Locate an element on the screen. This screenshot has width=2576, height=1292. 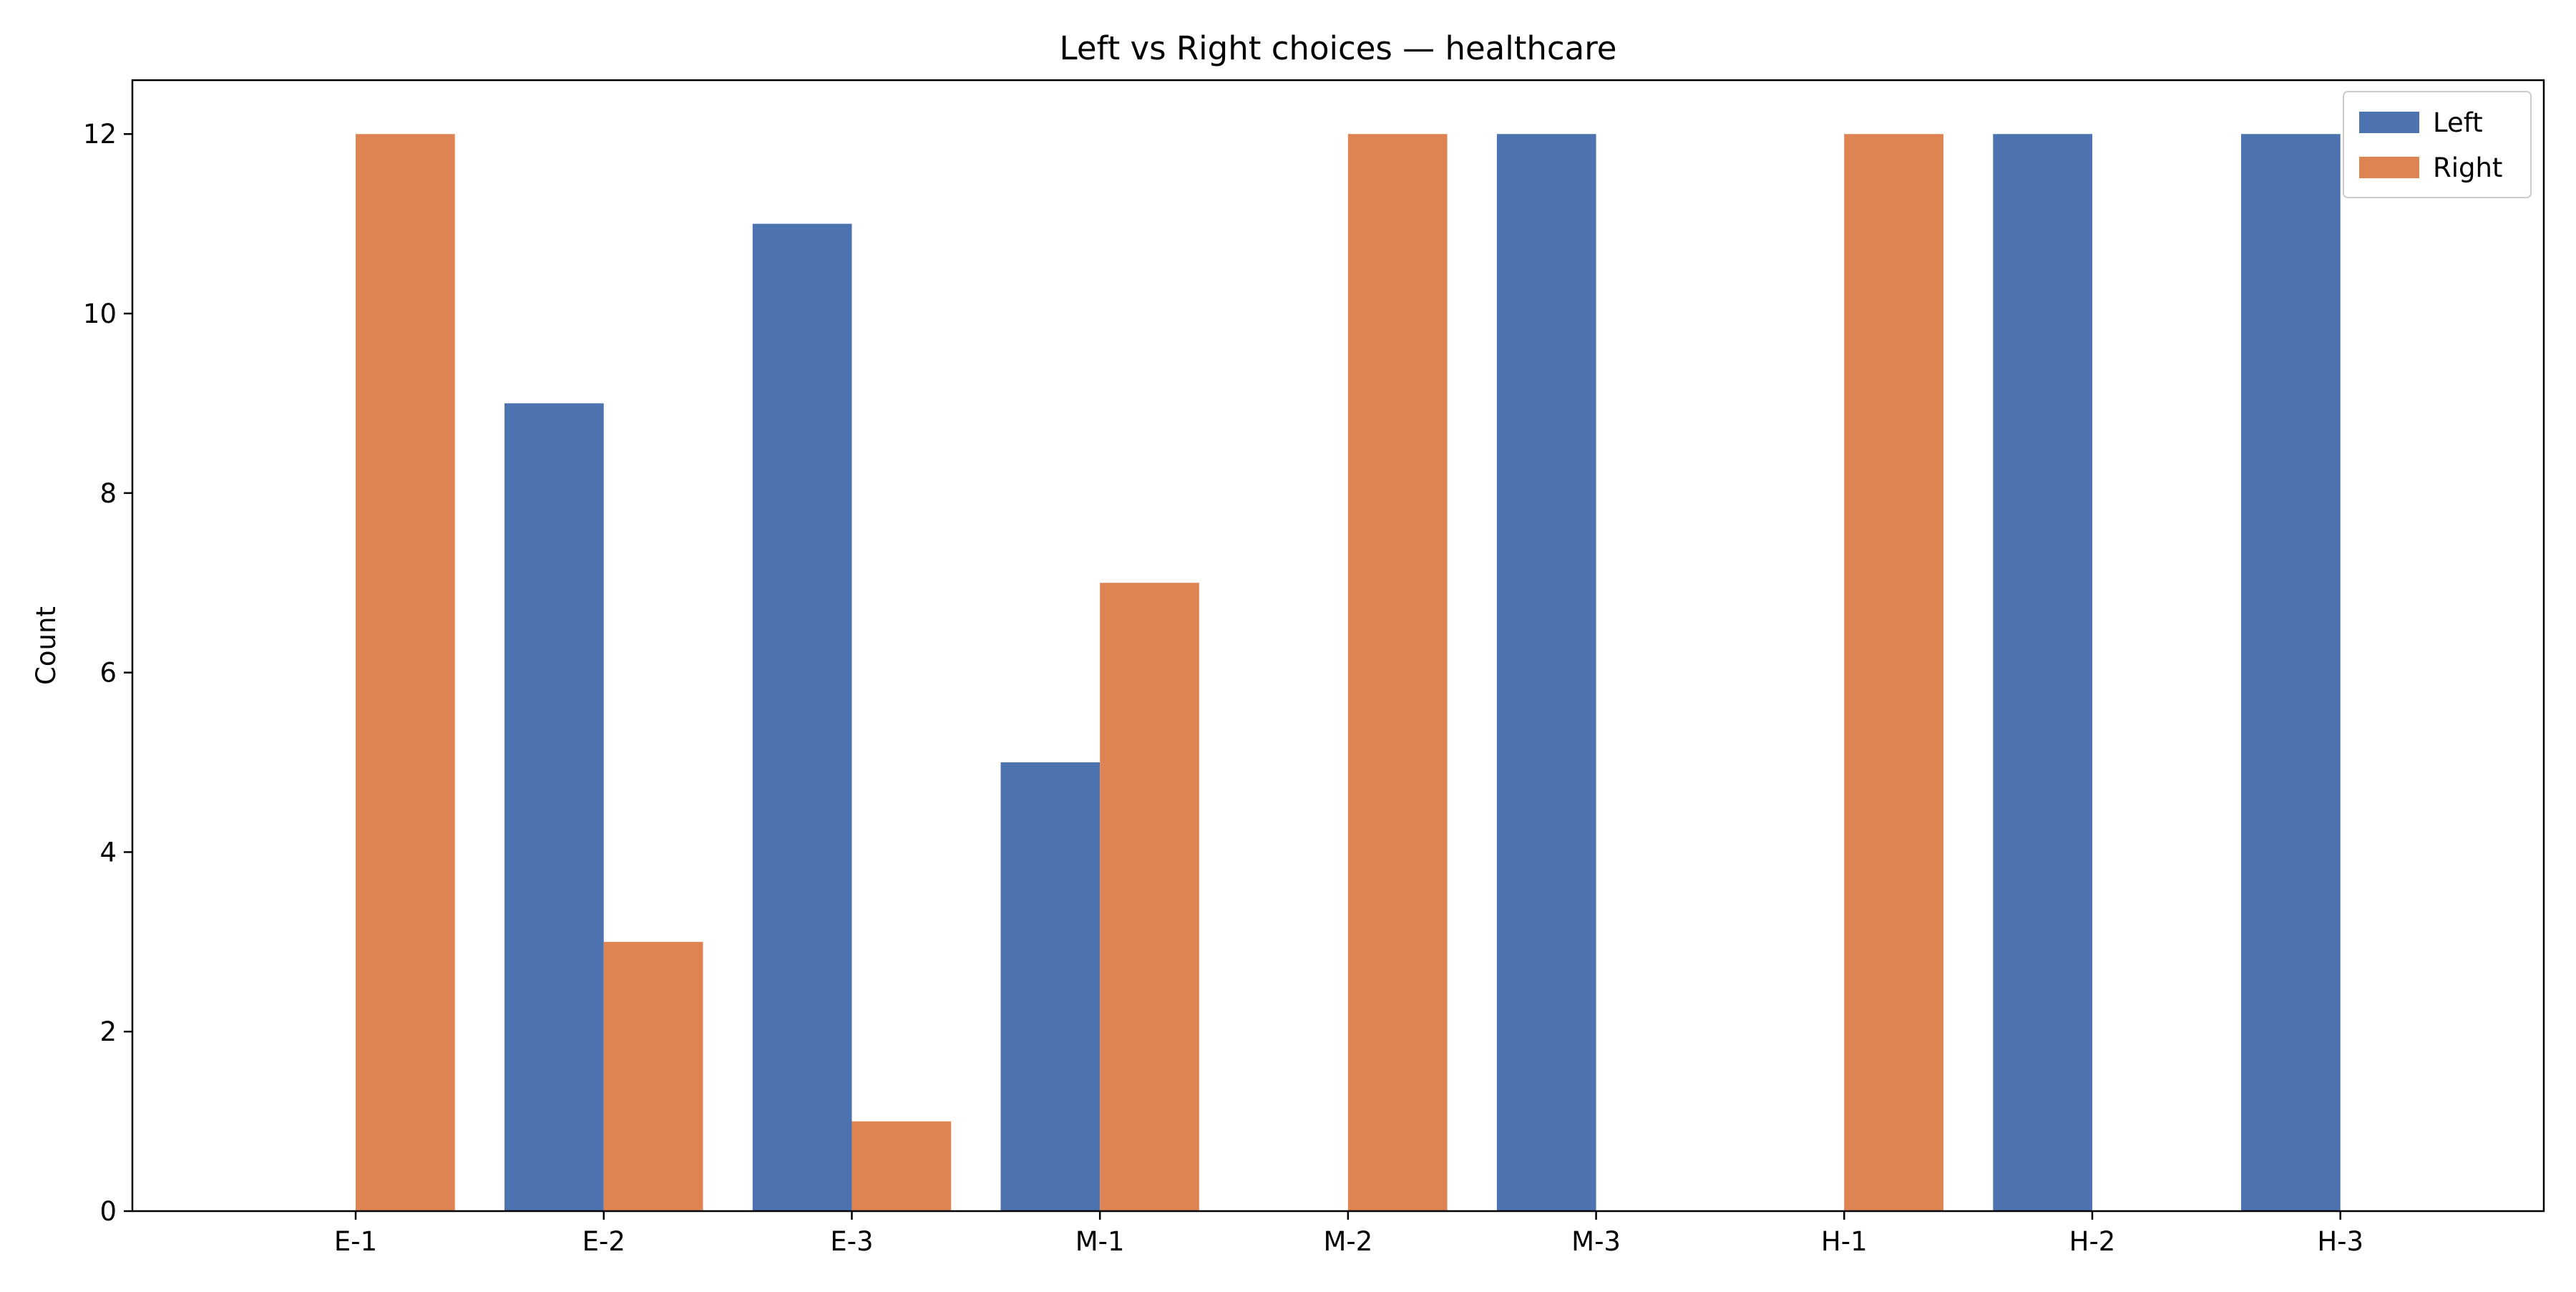
y-tick-label: 0 is located at coordinates (108, 1211).